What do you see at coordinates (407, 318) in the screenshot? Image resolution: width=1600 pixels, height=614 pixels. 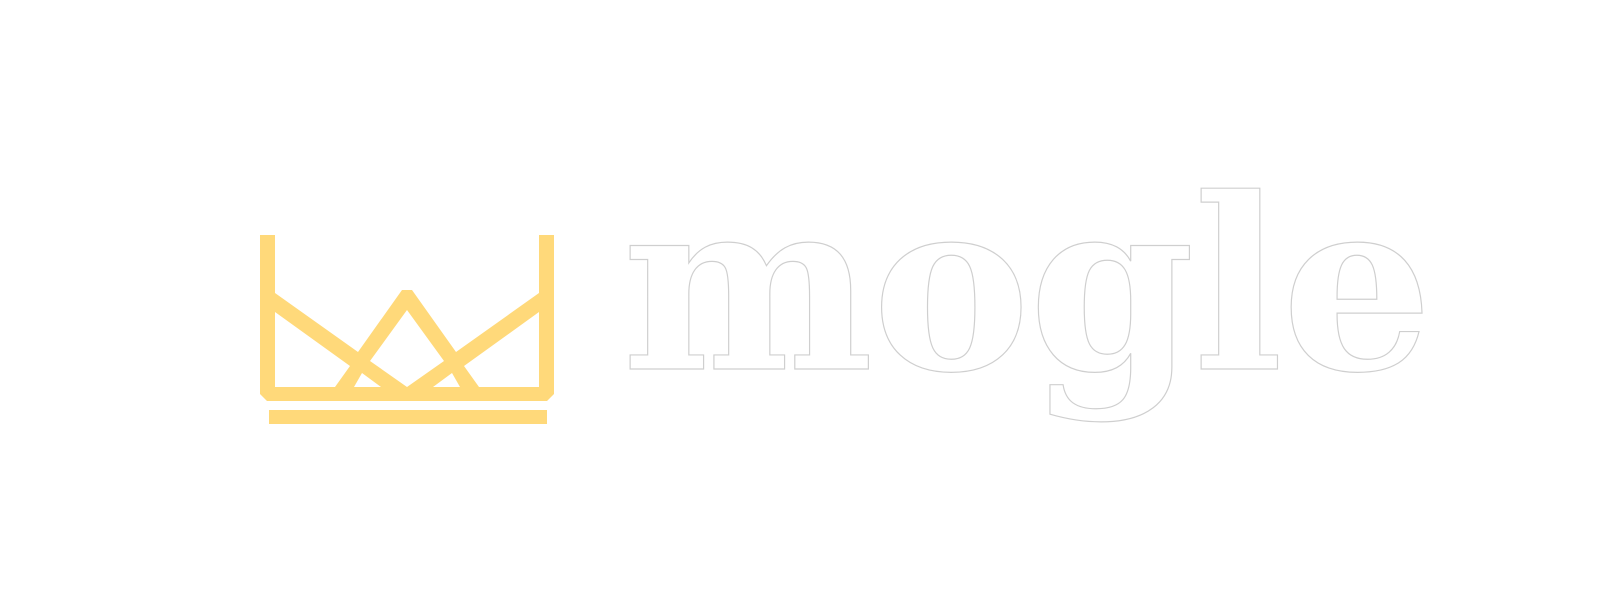 I see `crown-body` at bounding box center [407, 318].